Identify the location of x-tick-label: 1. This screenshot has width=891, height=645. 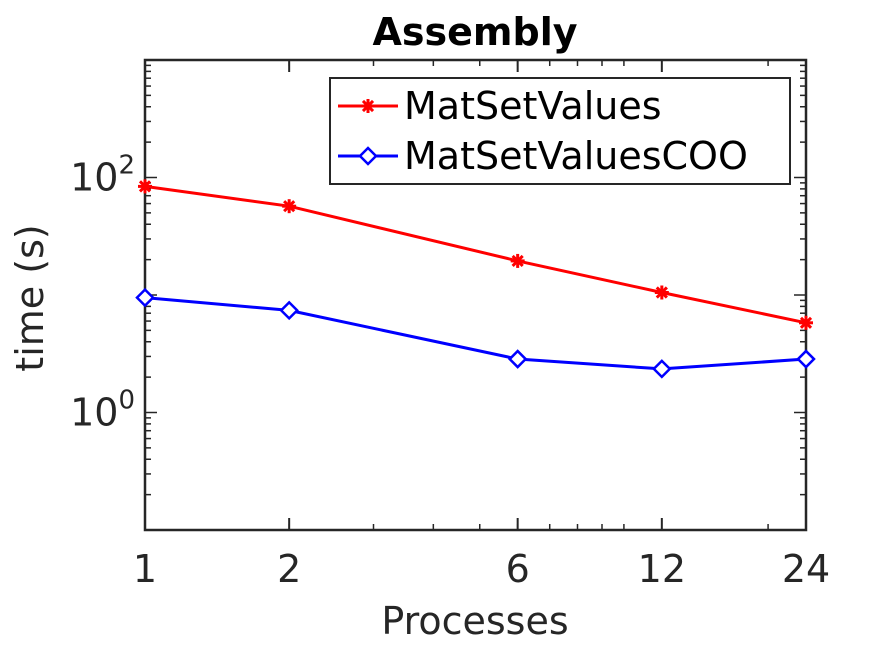
(145, 569).